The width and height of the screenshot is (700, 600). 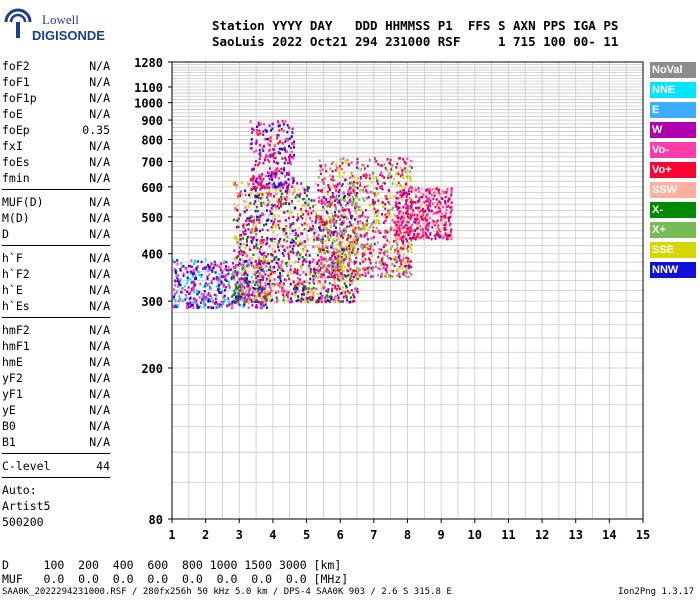 What do you see at coordinates (56, 245) in the screenshot?
I see `panel-separator` at bounding box center [56, 245].